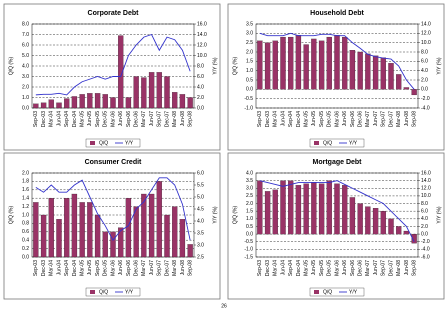 The image size is (448, 312). I want to click on x-tick-label: Sep-06, so click(129, 268).